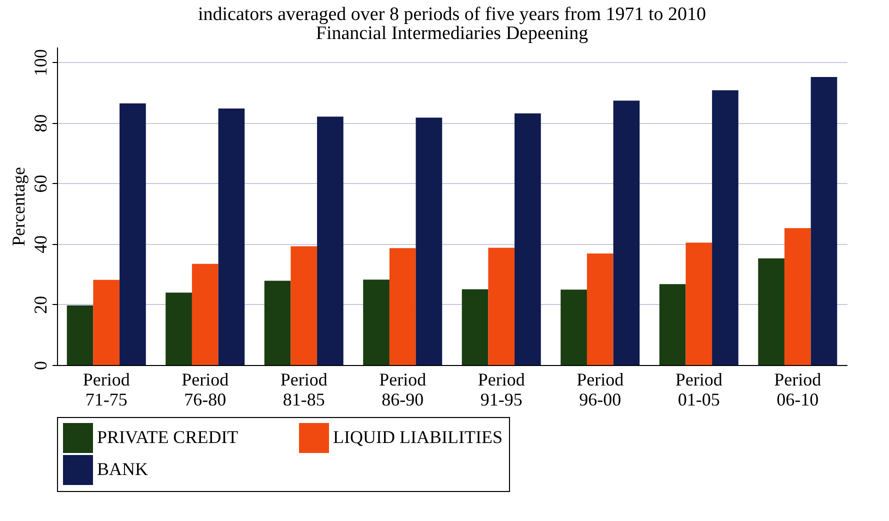  Describe the element at coordinates (205, 390) in the screenshot. I see `x-tick-label: Period 76-80` at that location.